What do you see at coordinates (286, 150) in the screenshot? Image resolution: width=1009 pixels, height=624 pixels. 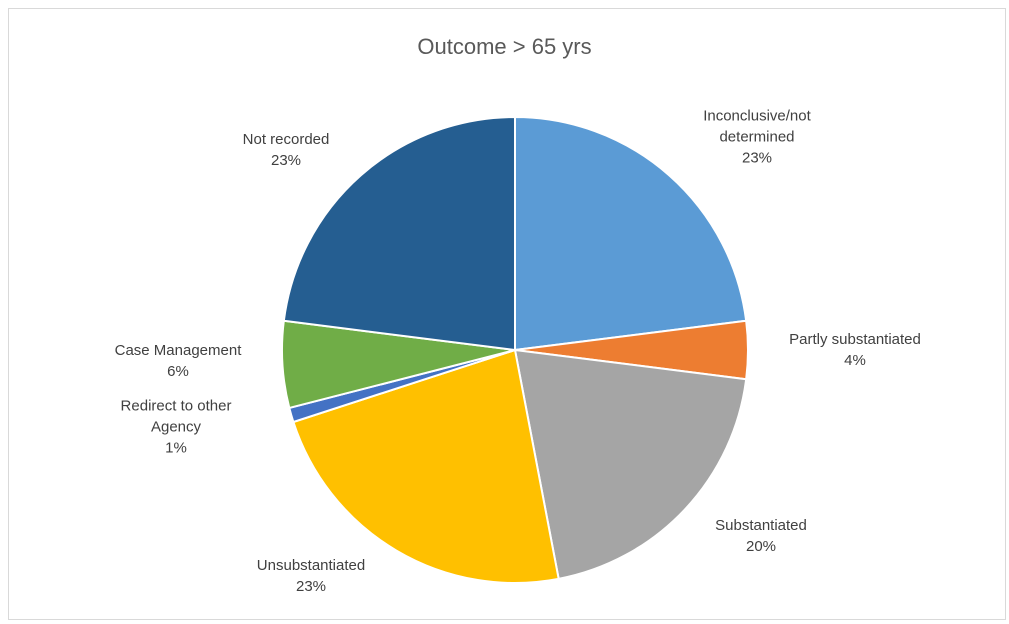 I see `data-label: Not recorded 23%` at bounding box center [286, 150].